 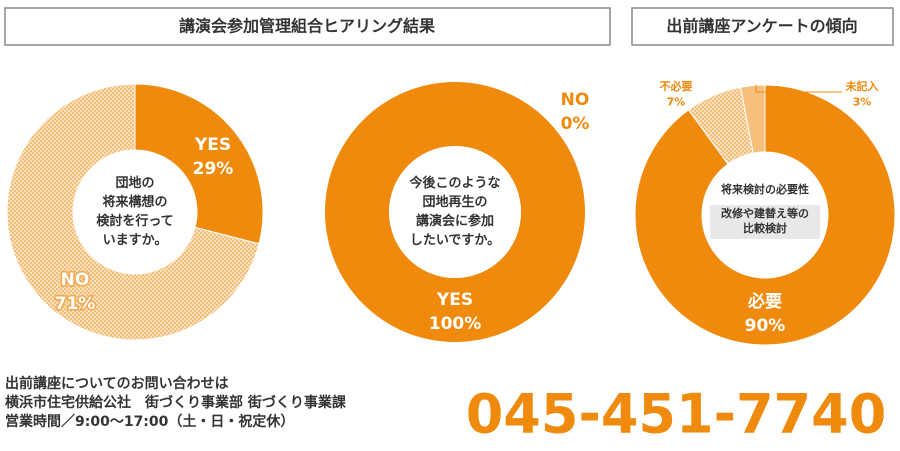 I want to click on center-box, so click(x=765, y=222).